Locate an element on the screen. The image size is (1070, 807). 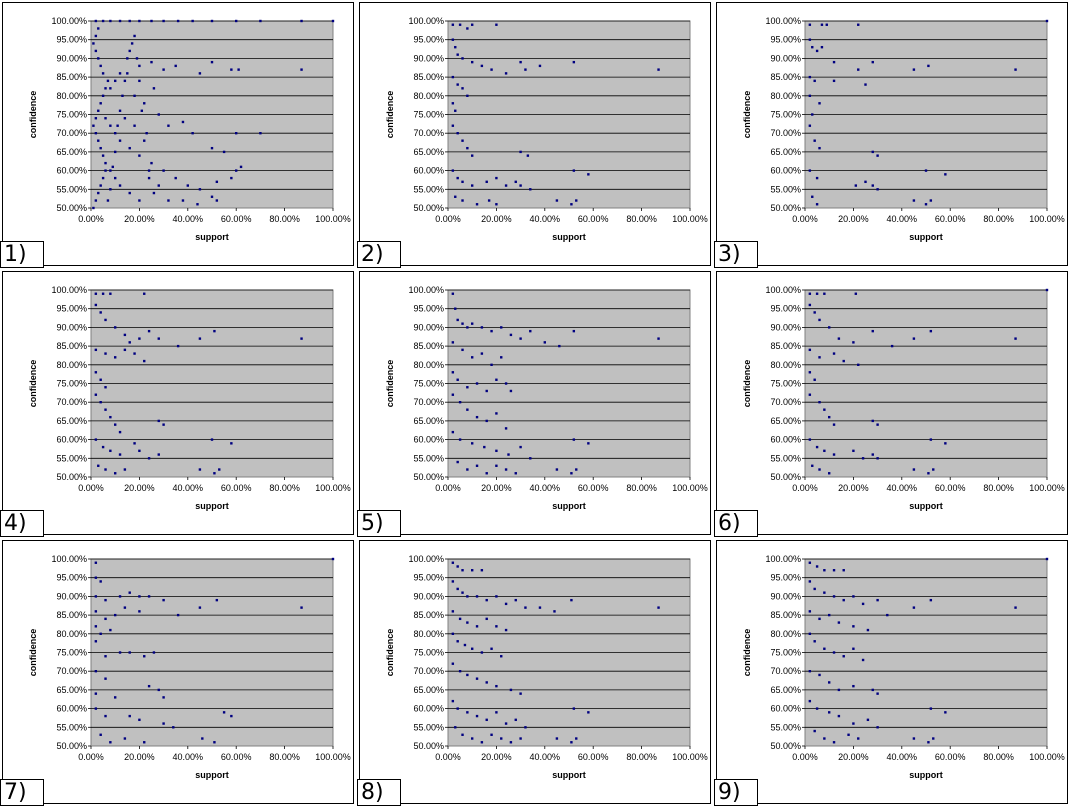
x-tick-label: 60.00% is located at coordinates (950, 757).